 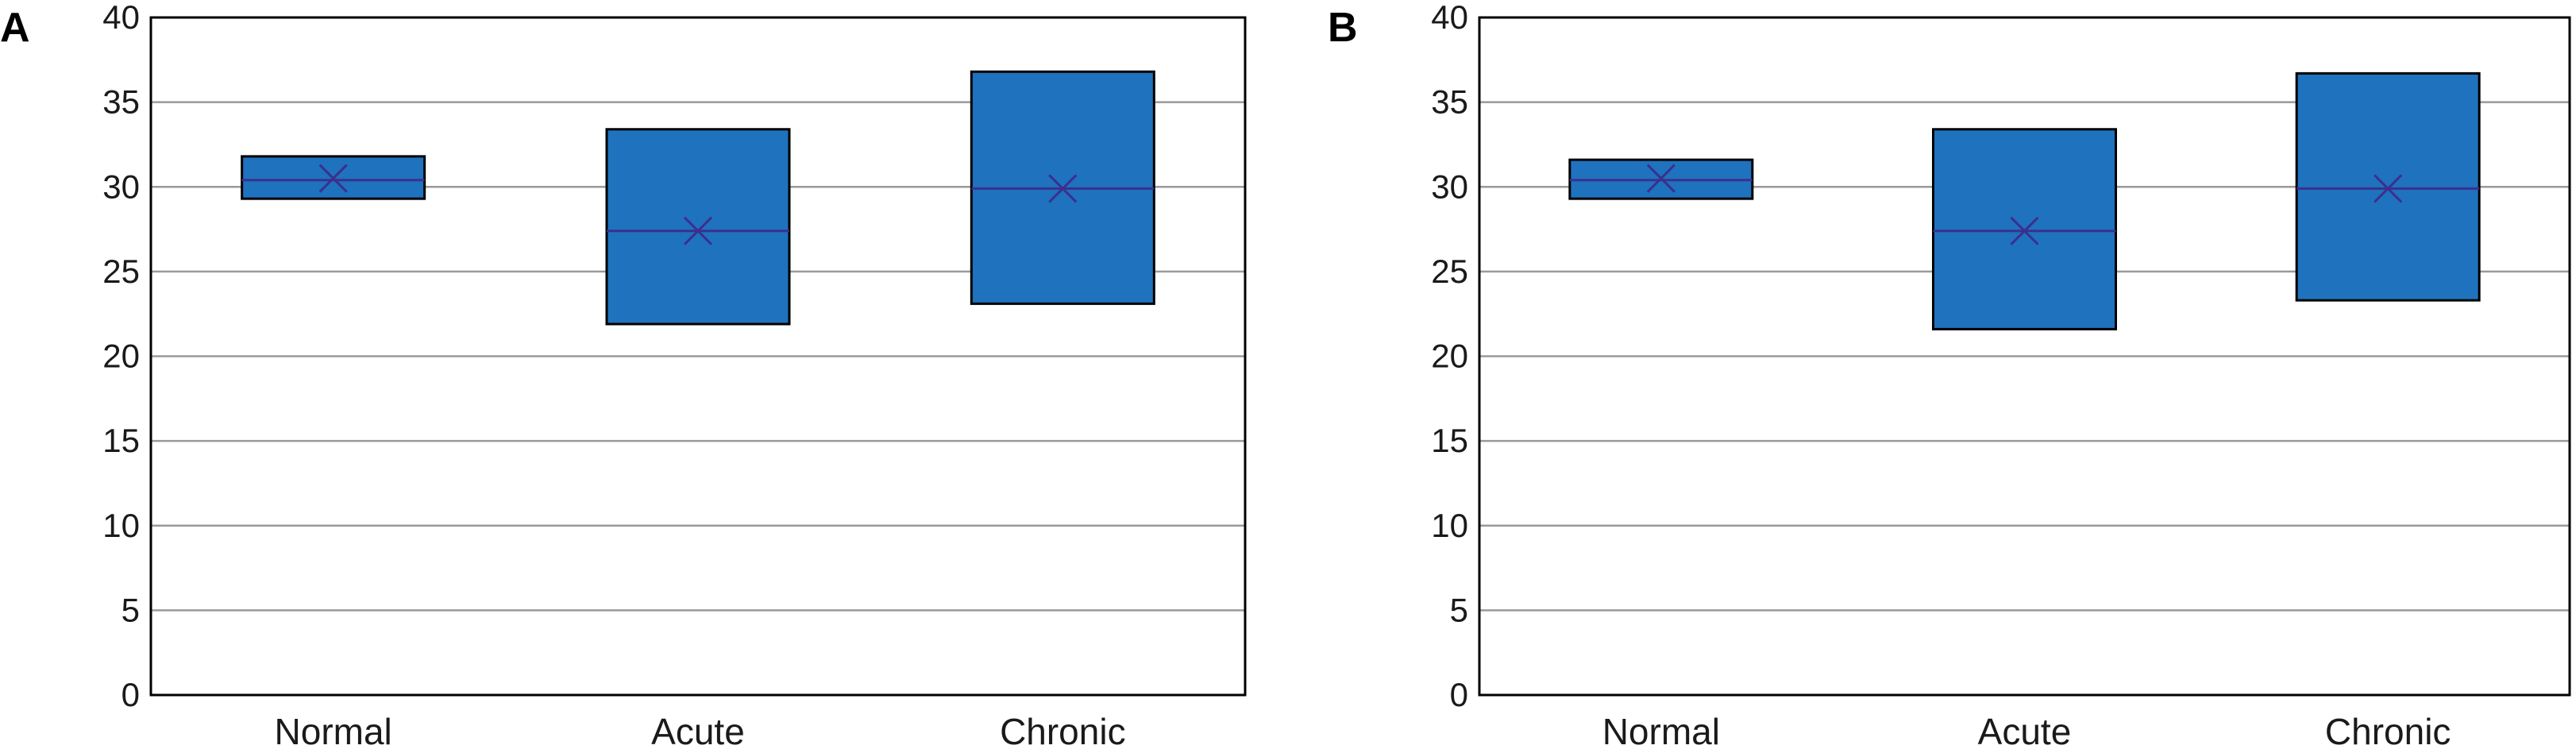 I want to click on panel-label: B, so click(x=1343, y=28).